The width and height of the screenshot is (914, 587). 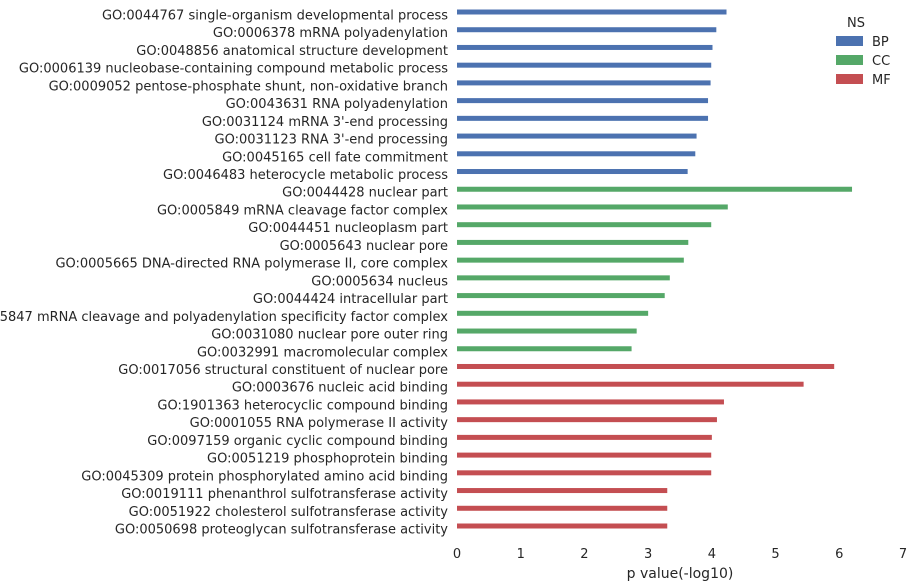 I want to click on legend-swatch-cc, so click(x=849, y=60).